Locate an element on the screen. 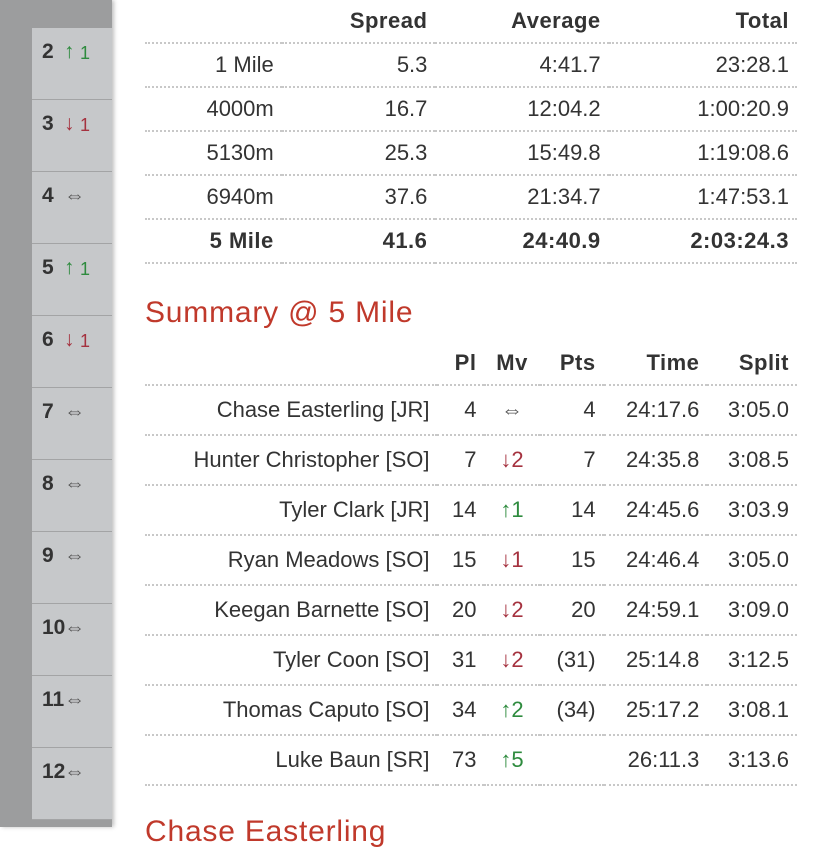 This screenshot has width=827, height=849. place: 11 is located at coordinates (53, 699).